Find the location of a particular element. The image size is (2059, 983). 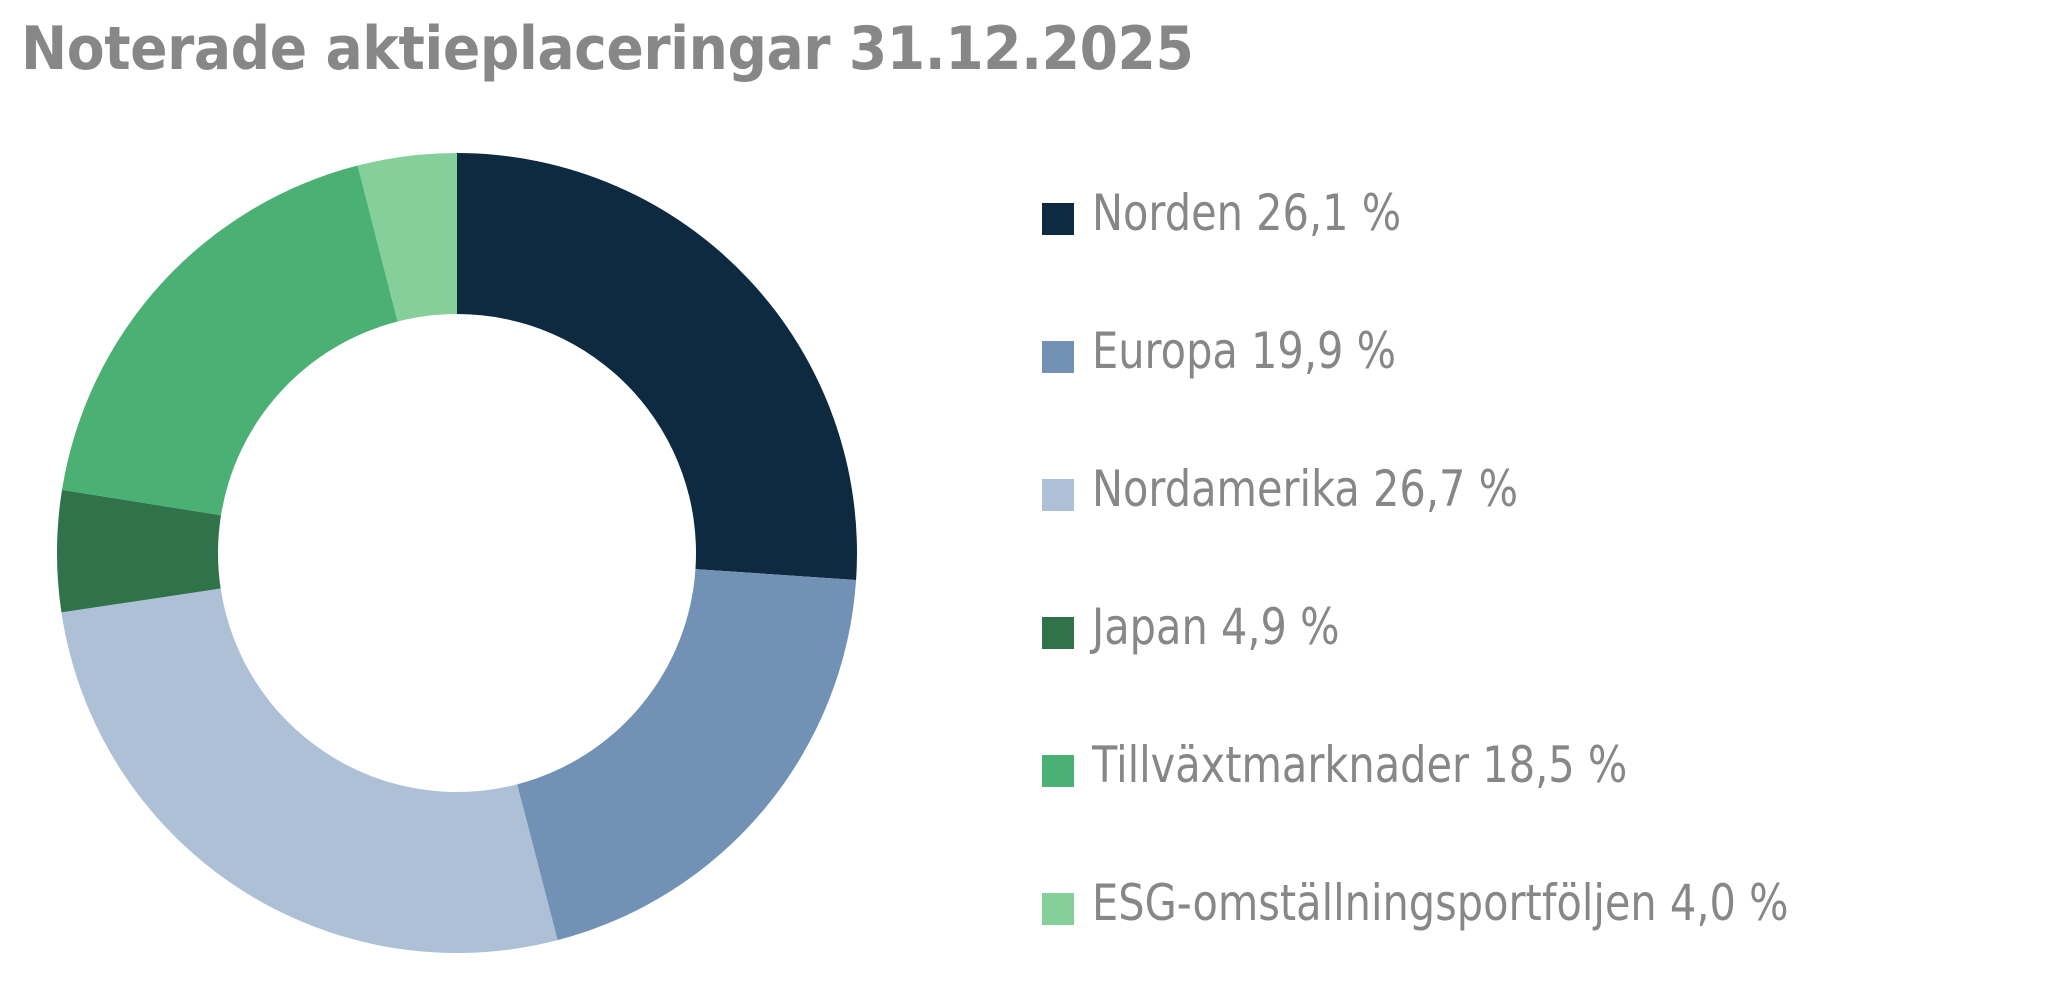

legend-label: Japan 4,9 % is located at coordinates (1216, 627).